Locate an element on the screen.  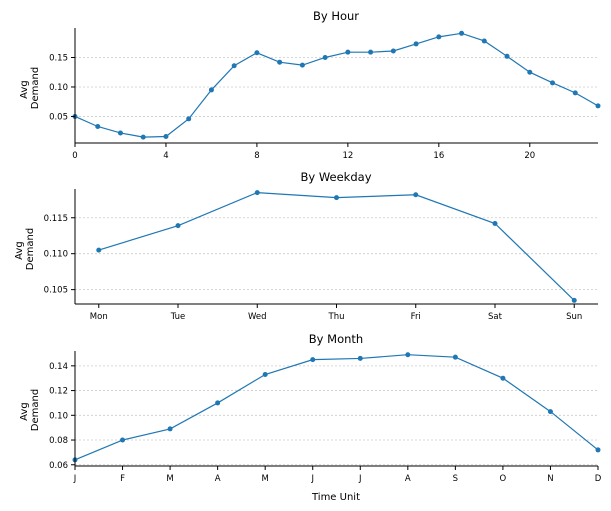
x-ticks: 0 4 8 12 16 20 is located at coordinates (303, 152).